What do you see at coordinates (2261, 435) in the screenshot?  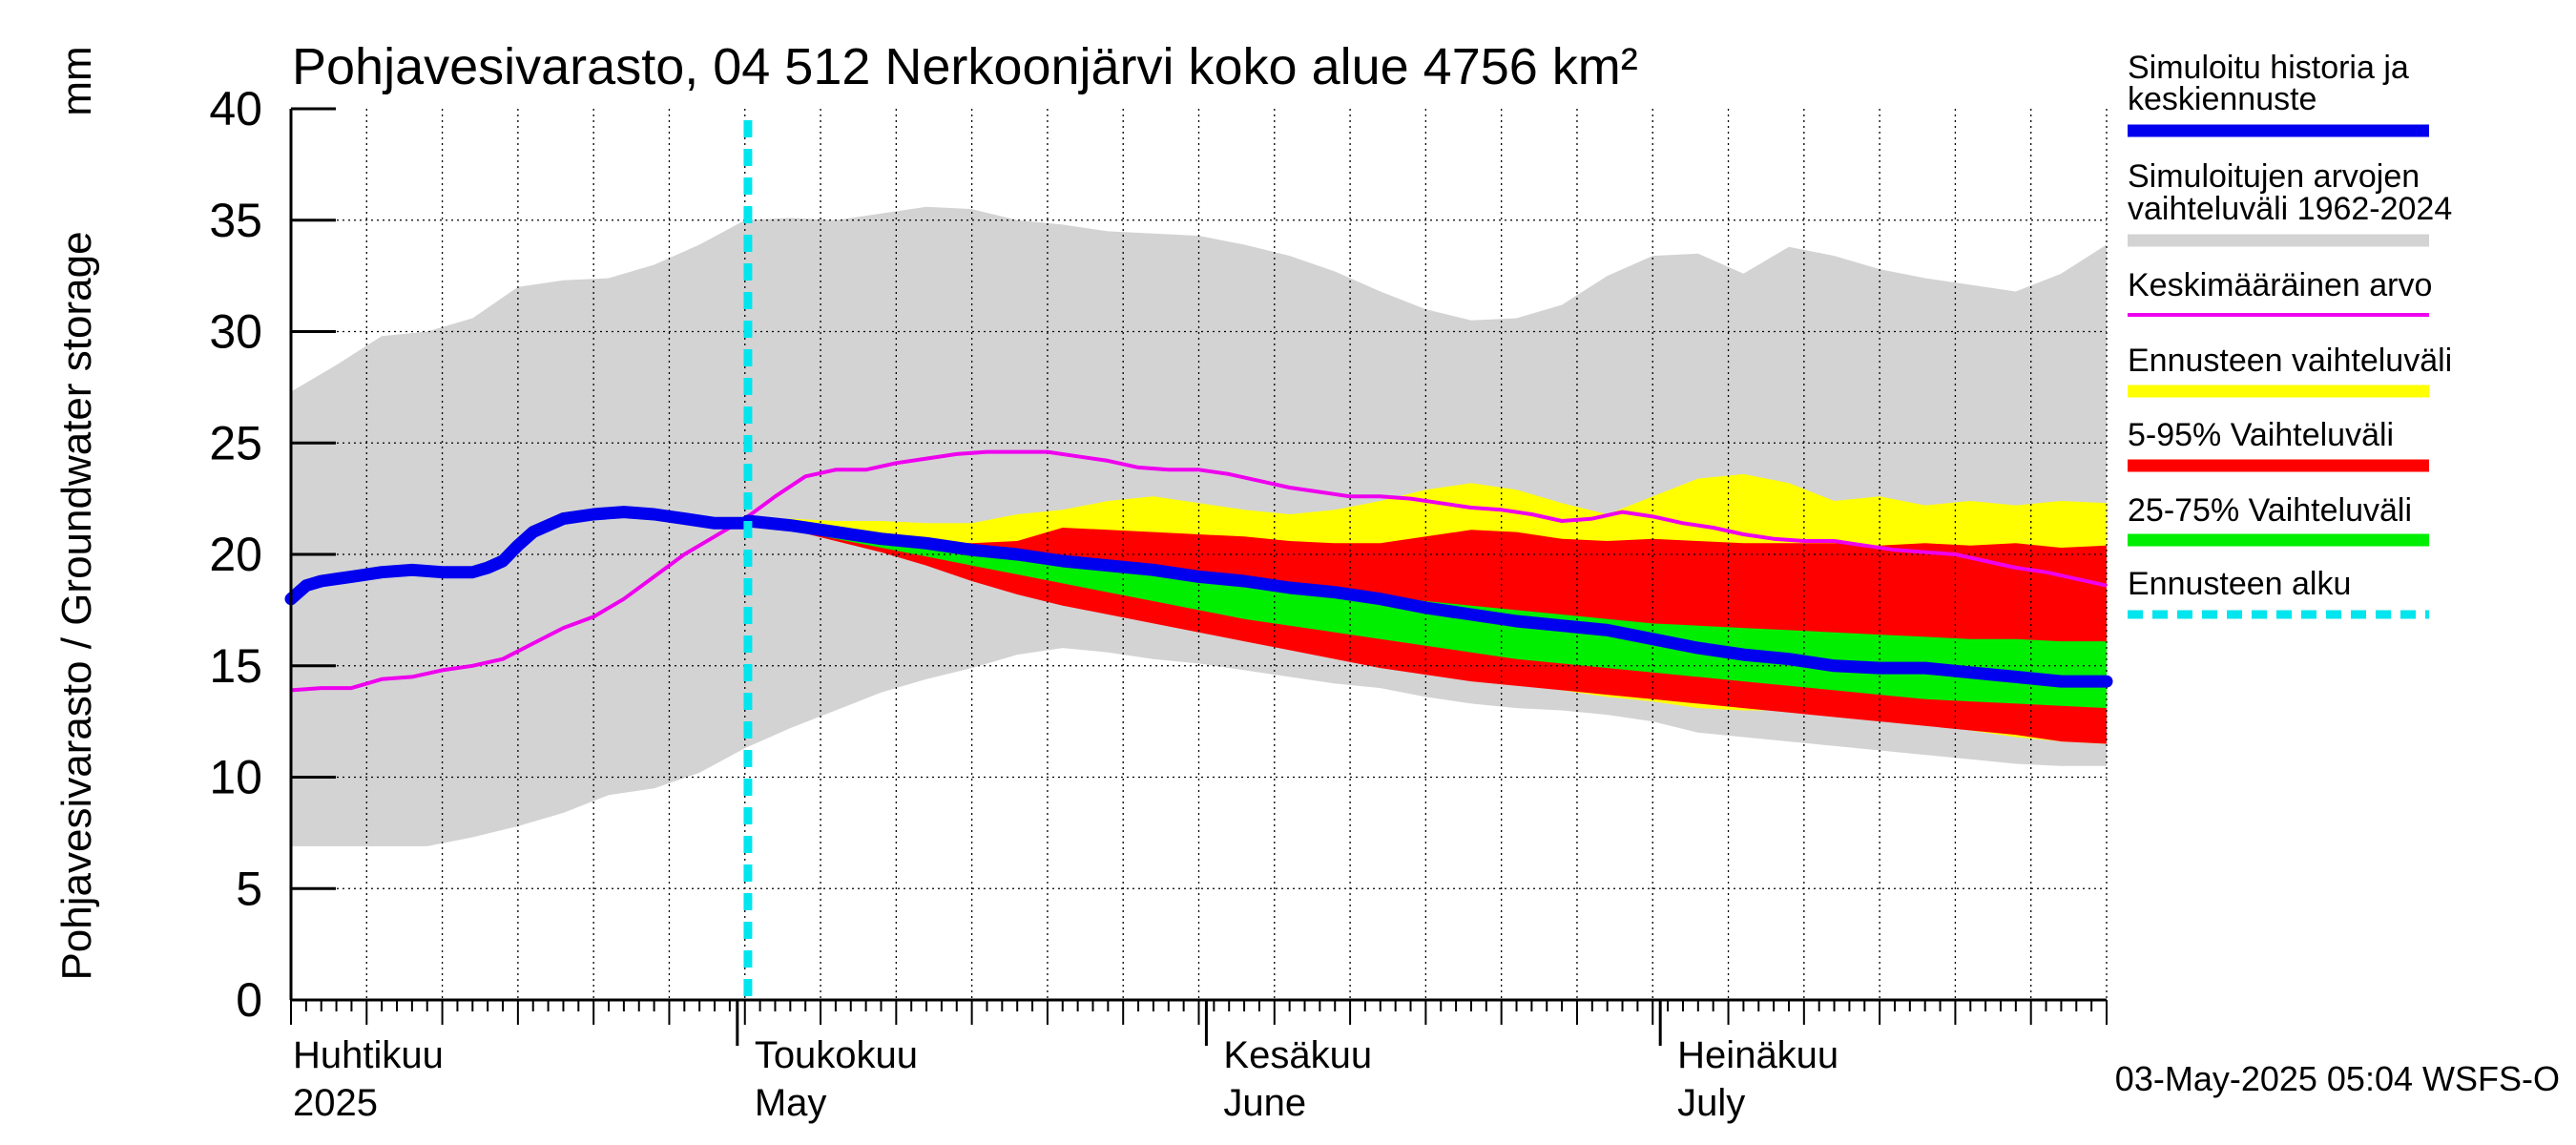 I see `legend-label-p5_95: 5-95% Vaihteluväli` at bounding box center [2261, 435].